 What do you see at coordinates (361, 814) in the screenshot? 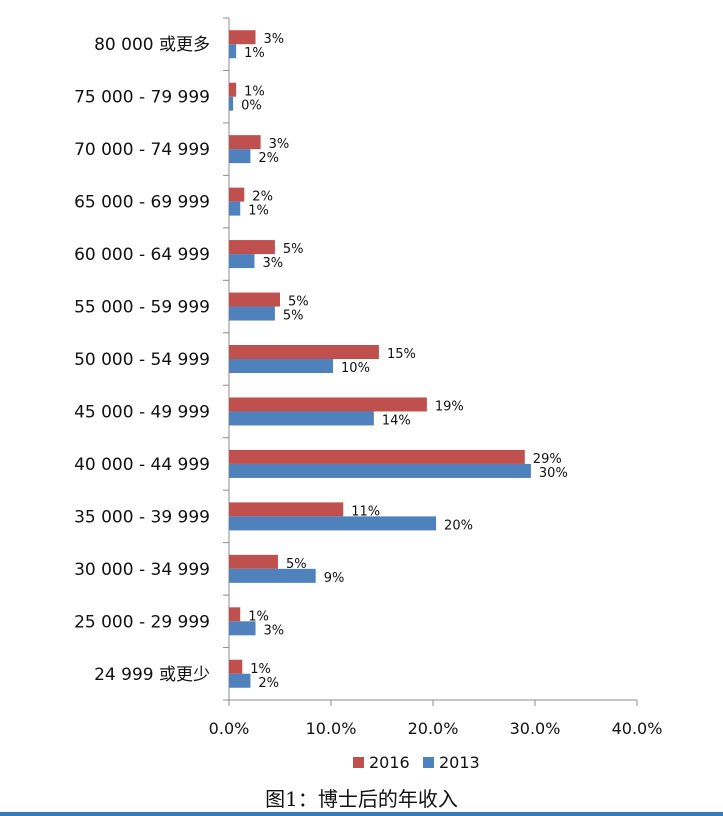
I see `bottom-divider` at bounding box center [361, 814].